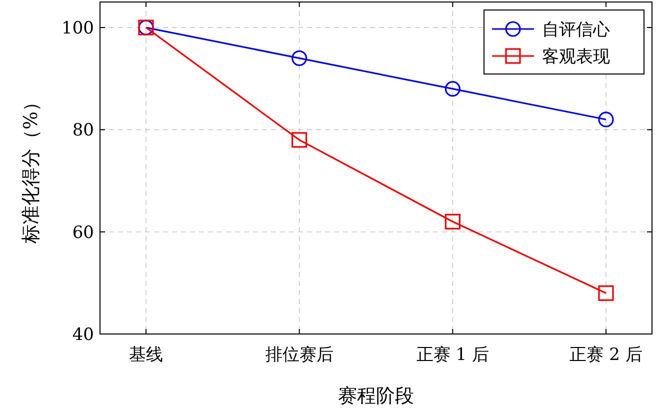 The width and height of the screenshot is (665, 410). Describe the element at coordinates (576, 57) in the screenshot. I see `legend-label: 客观表现` at that location.